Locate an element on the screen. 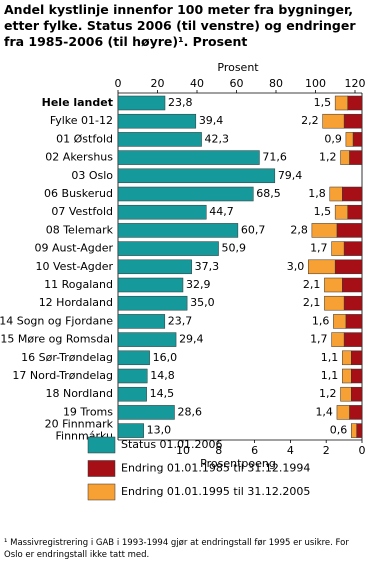 The image size is (366, 566). category-label: 08 Telemark is located at coordinates (80, 229).